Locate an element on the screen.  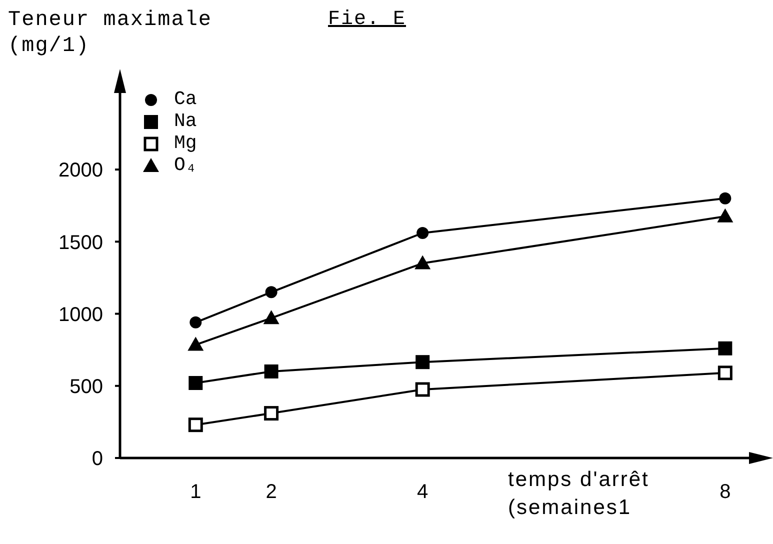
y-axis-title: Teneur maximale (mg/1) is located at coordinates (111, 34).